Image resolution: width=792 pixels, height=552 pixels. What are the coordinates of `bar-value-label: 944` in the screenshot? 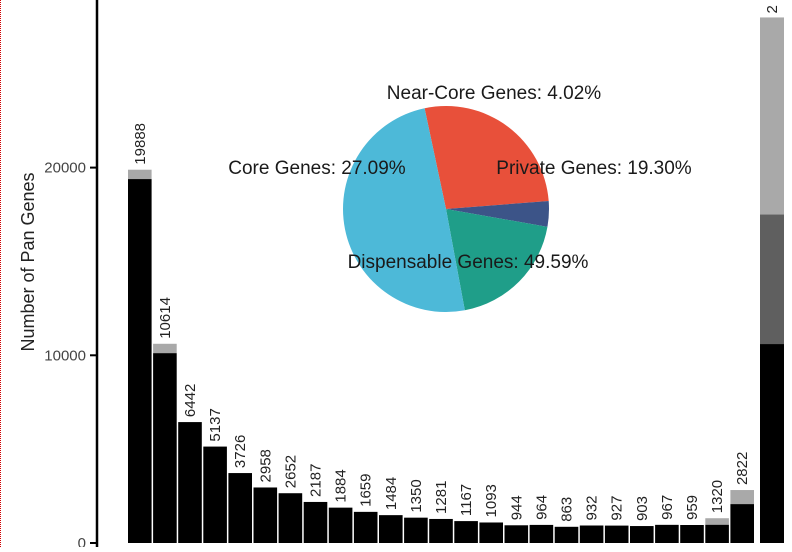 It's located at (516, 507).